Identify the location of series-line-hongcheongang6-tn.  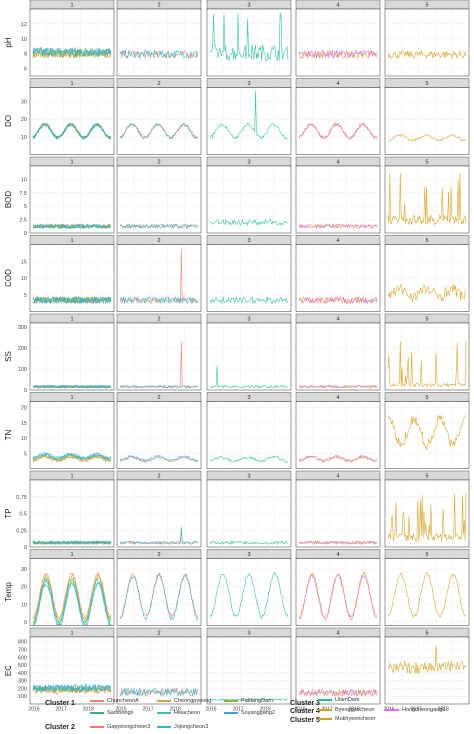
(338, 458).